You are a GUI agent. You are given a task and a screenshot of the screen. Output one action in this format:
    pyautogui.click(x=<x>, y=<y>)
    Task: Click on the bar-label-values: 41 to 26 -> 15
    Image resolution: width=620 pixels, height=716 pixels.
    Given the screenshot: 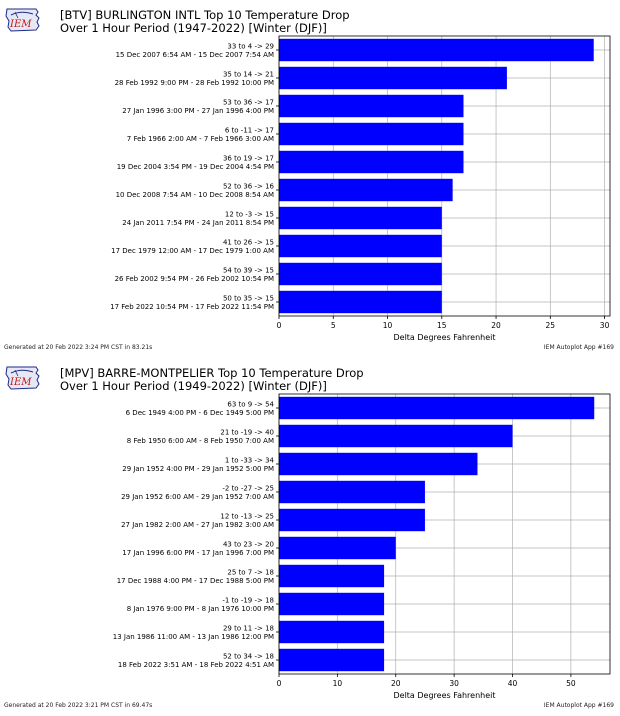 What is the action you would take?
    pyautogui.click(x=248, y=243)
    